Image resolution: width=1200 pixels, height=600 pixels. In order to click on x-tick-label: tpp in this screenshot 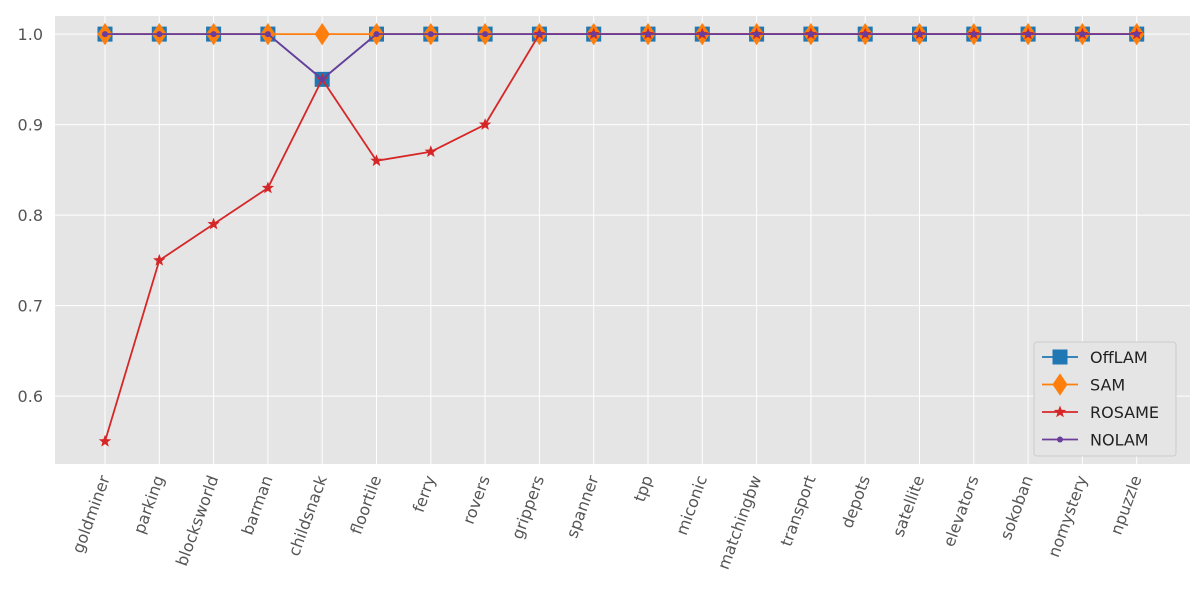, I will do `click(643, 488)`.